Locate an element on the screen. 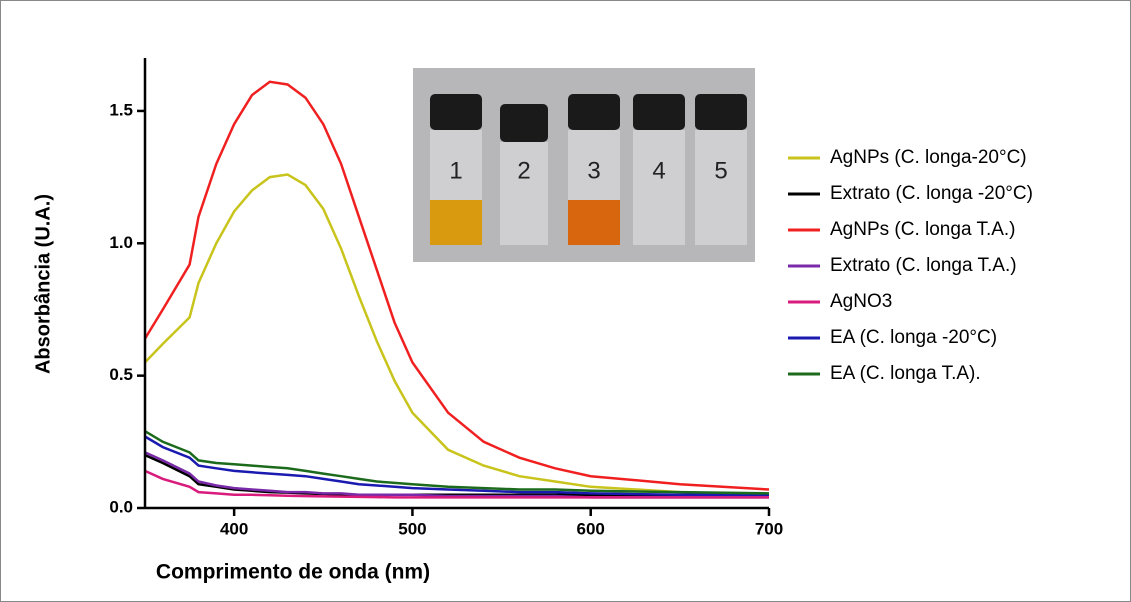 The height and width of the screenshot is (602, 1131). y-axis-label: Absorbância (U.A.) is located at coordinates (43, 284).